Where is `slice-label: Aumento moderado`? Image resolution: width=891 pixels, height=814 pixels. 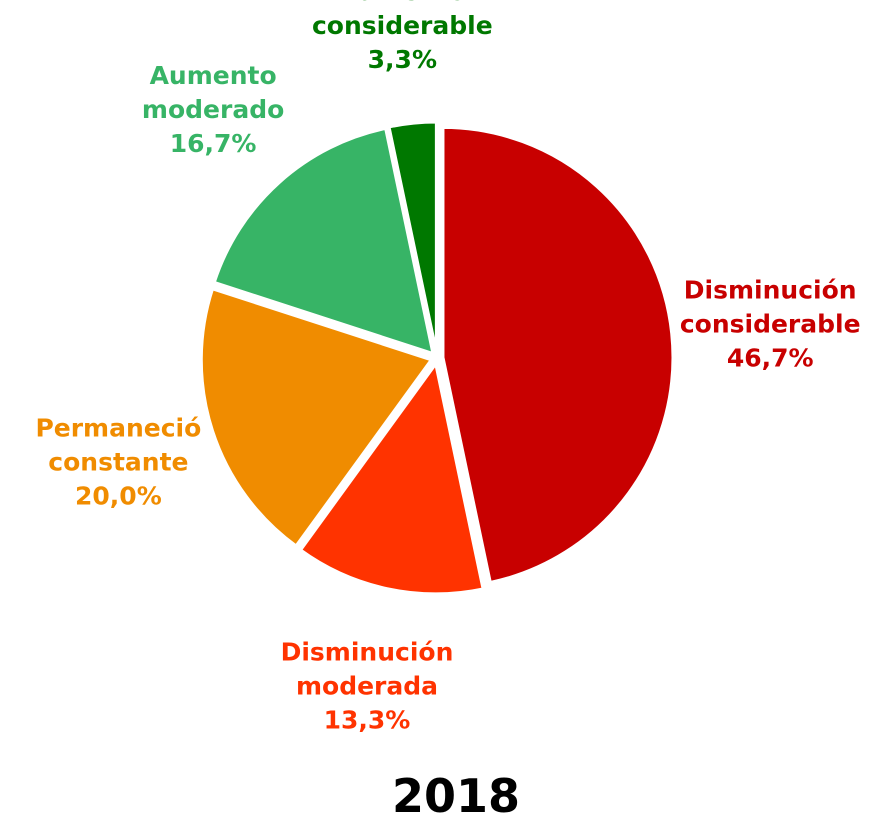
slice-label: Aumento moderado is located at coordinates (213, 92).